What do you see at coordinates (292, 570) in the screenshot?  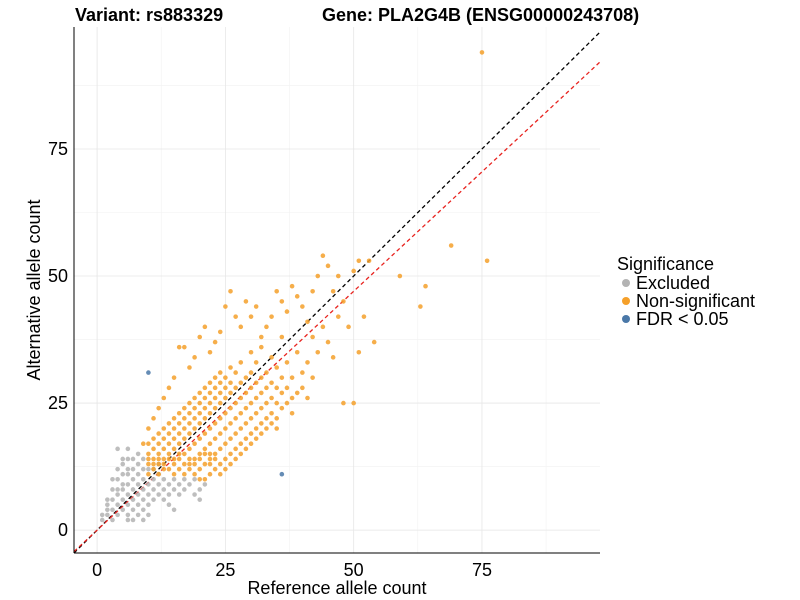 I see `x-axis-ticks: 0 25 50 75` at bounding box center [292, 570].